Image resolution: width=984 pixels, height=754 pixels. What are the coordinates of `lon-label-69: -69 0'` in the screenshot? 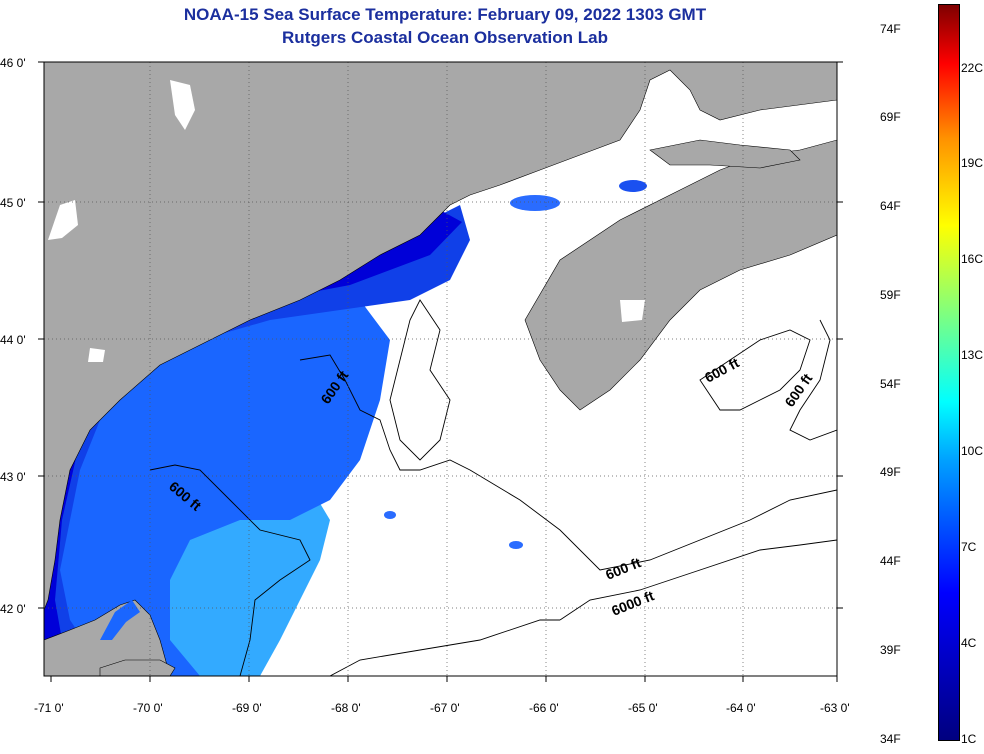 It's located at (247, 708).